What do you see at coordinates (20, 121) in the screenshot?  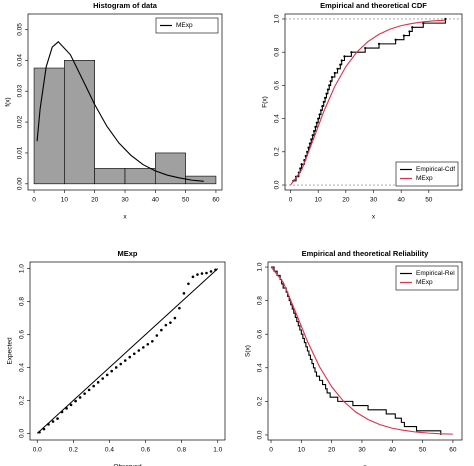 I see `y-tick-label: 0.02` at bounding box center [20, 121].